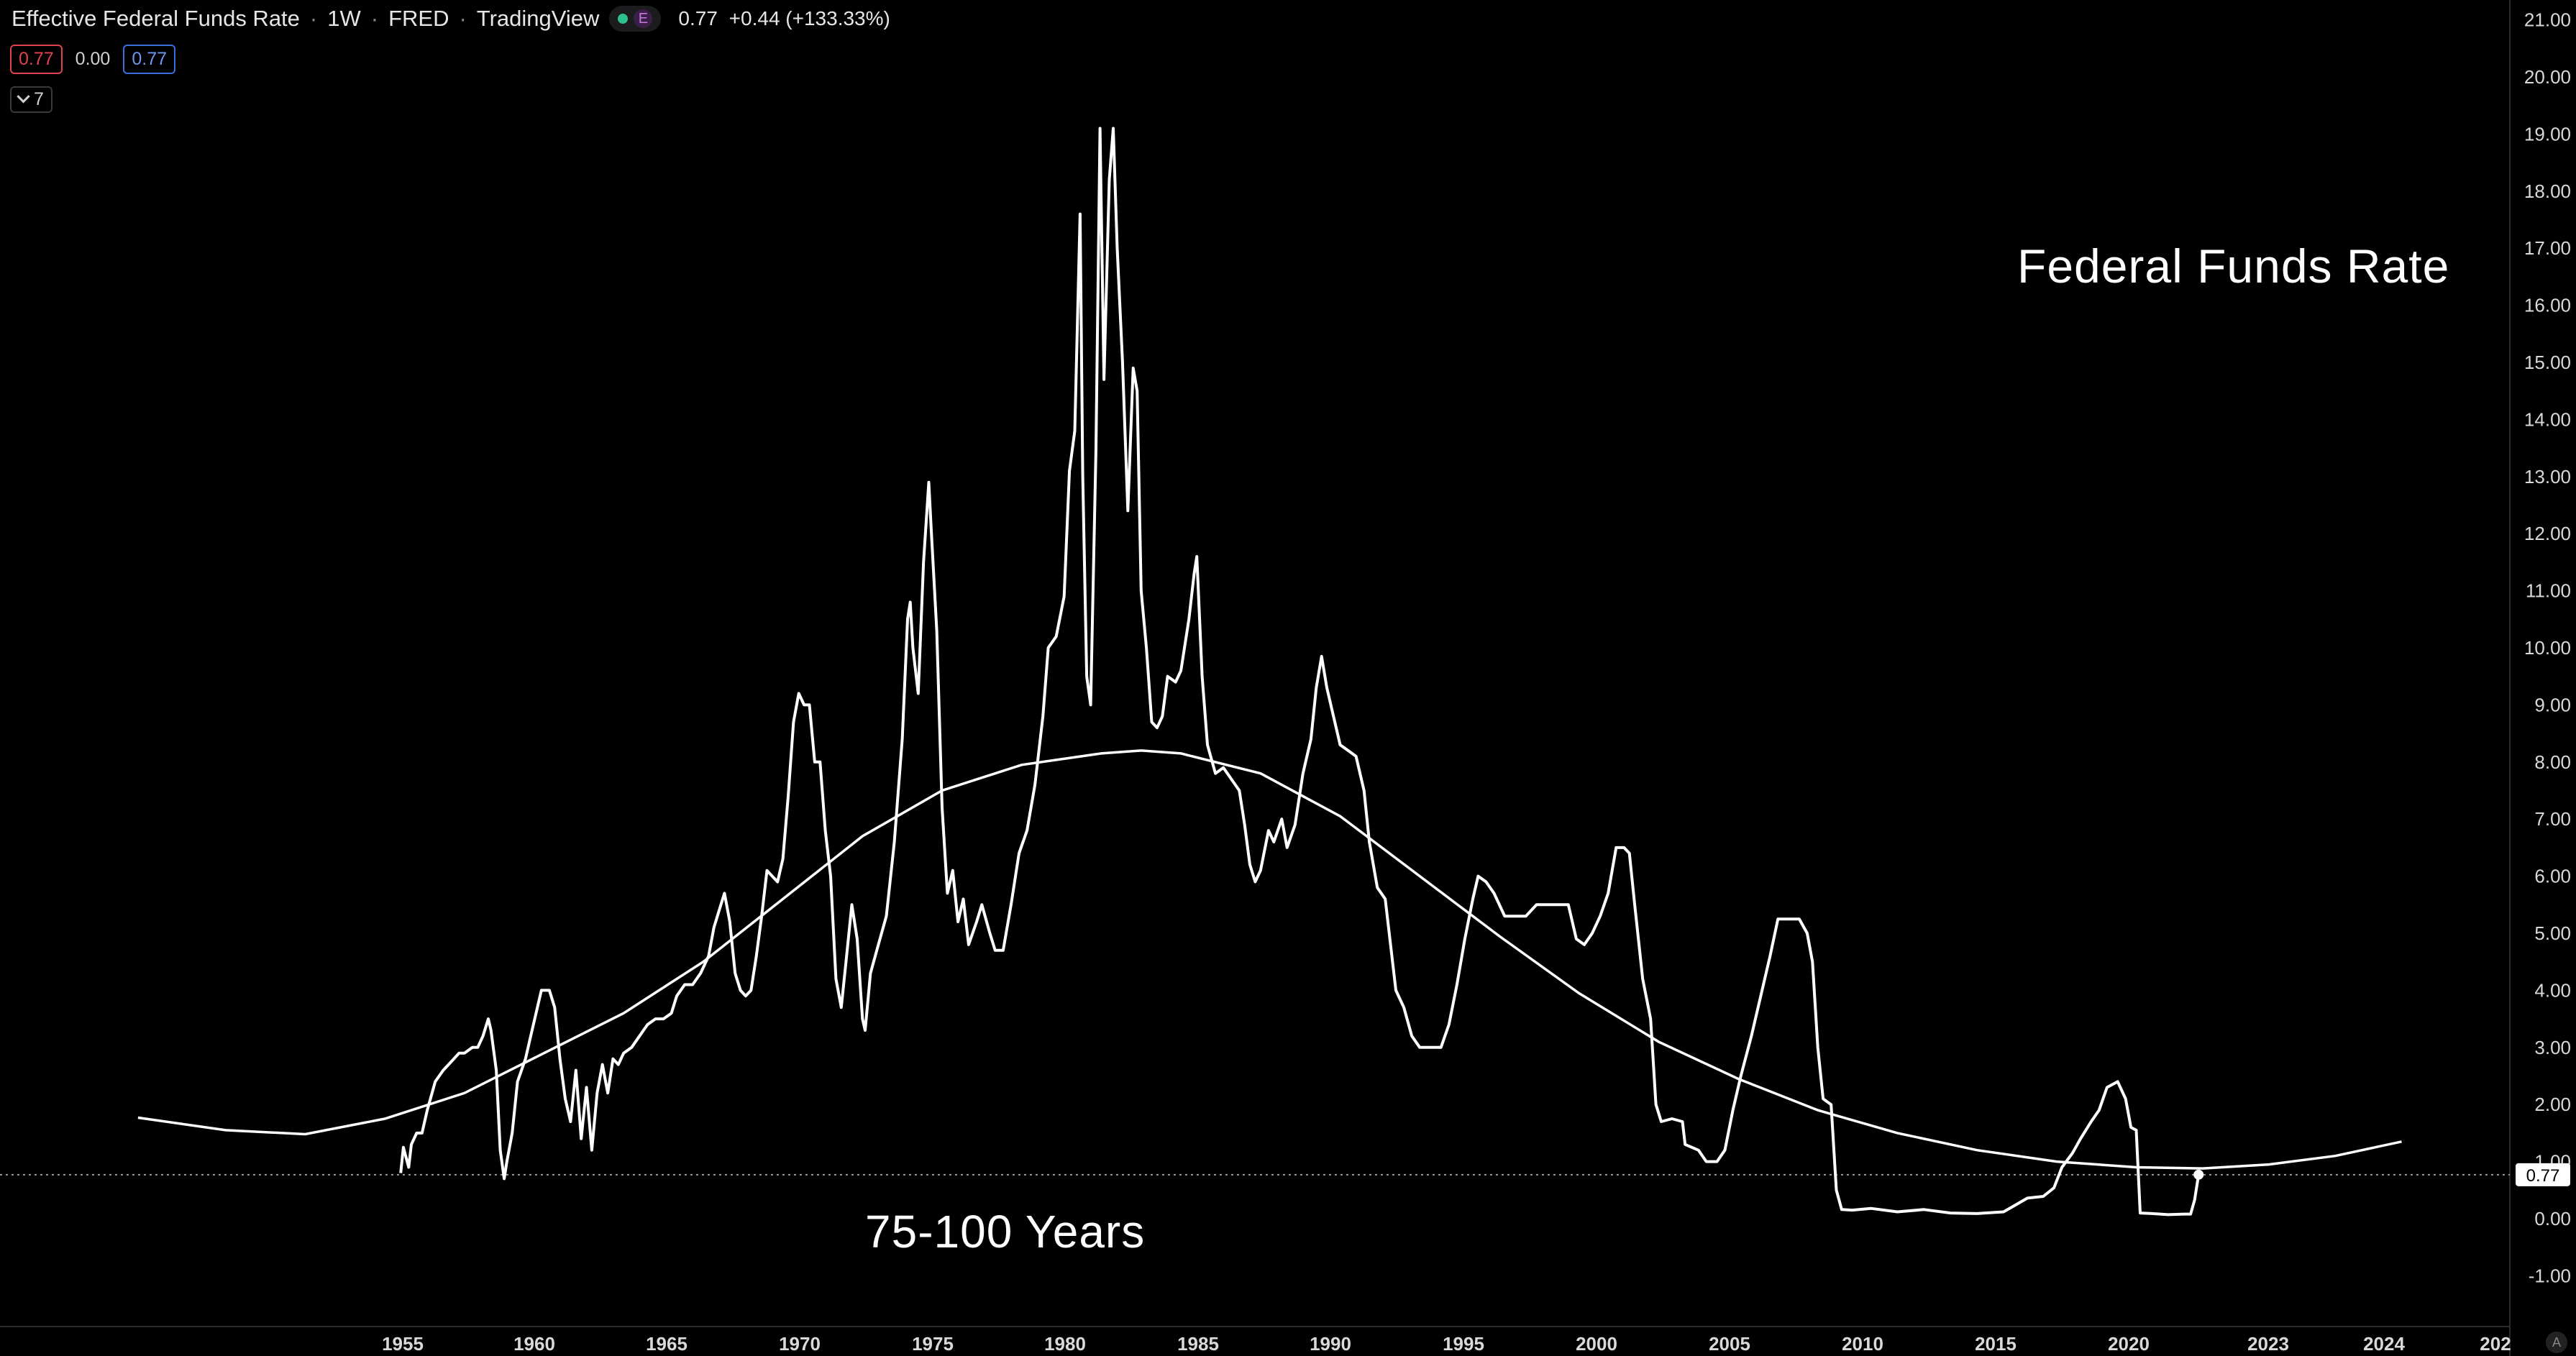 The height and width of the screenshot is (1356, 2576). Describe the element at coordinates (2552, 704) in the screenshot. I see `price-tick-label: 9.00` at that location.